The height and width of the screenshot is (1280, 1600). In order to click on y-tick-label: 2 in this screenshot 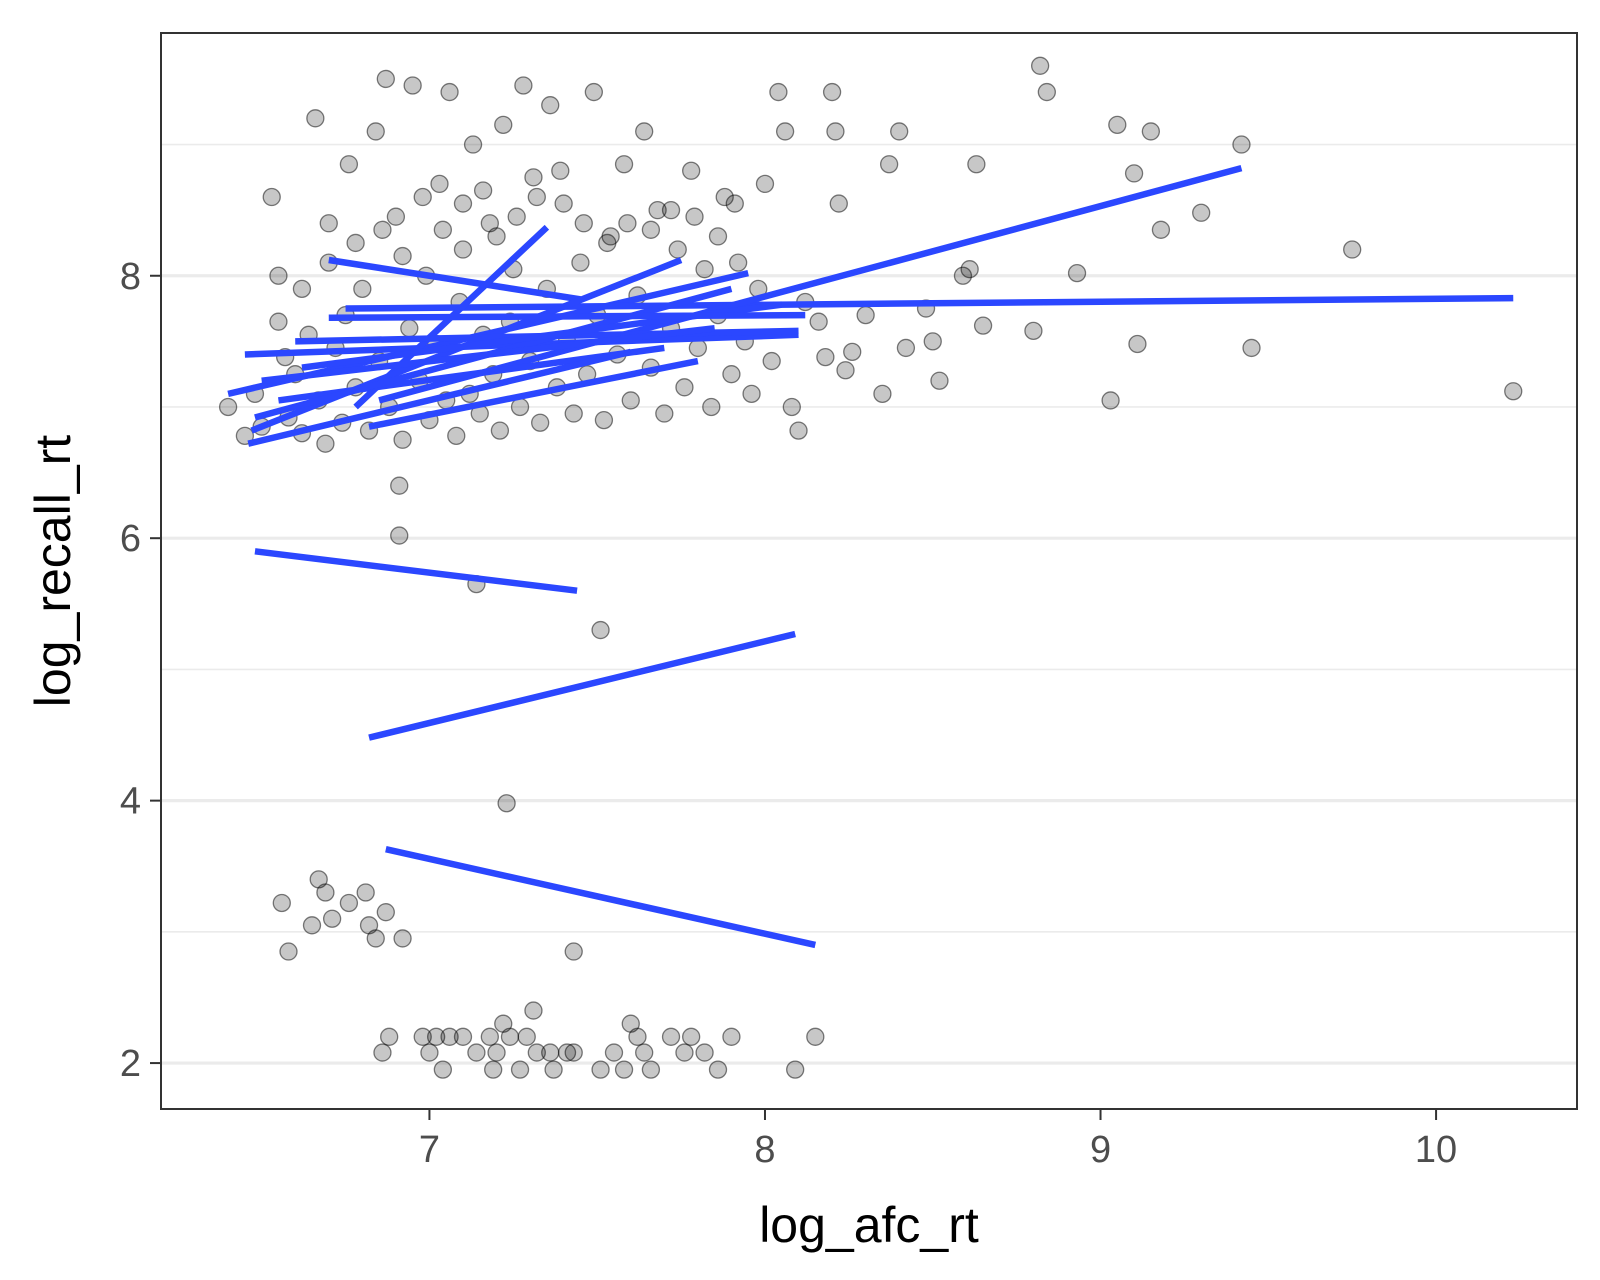, I will do `click(130, 1064)`.